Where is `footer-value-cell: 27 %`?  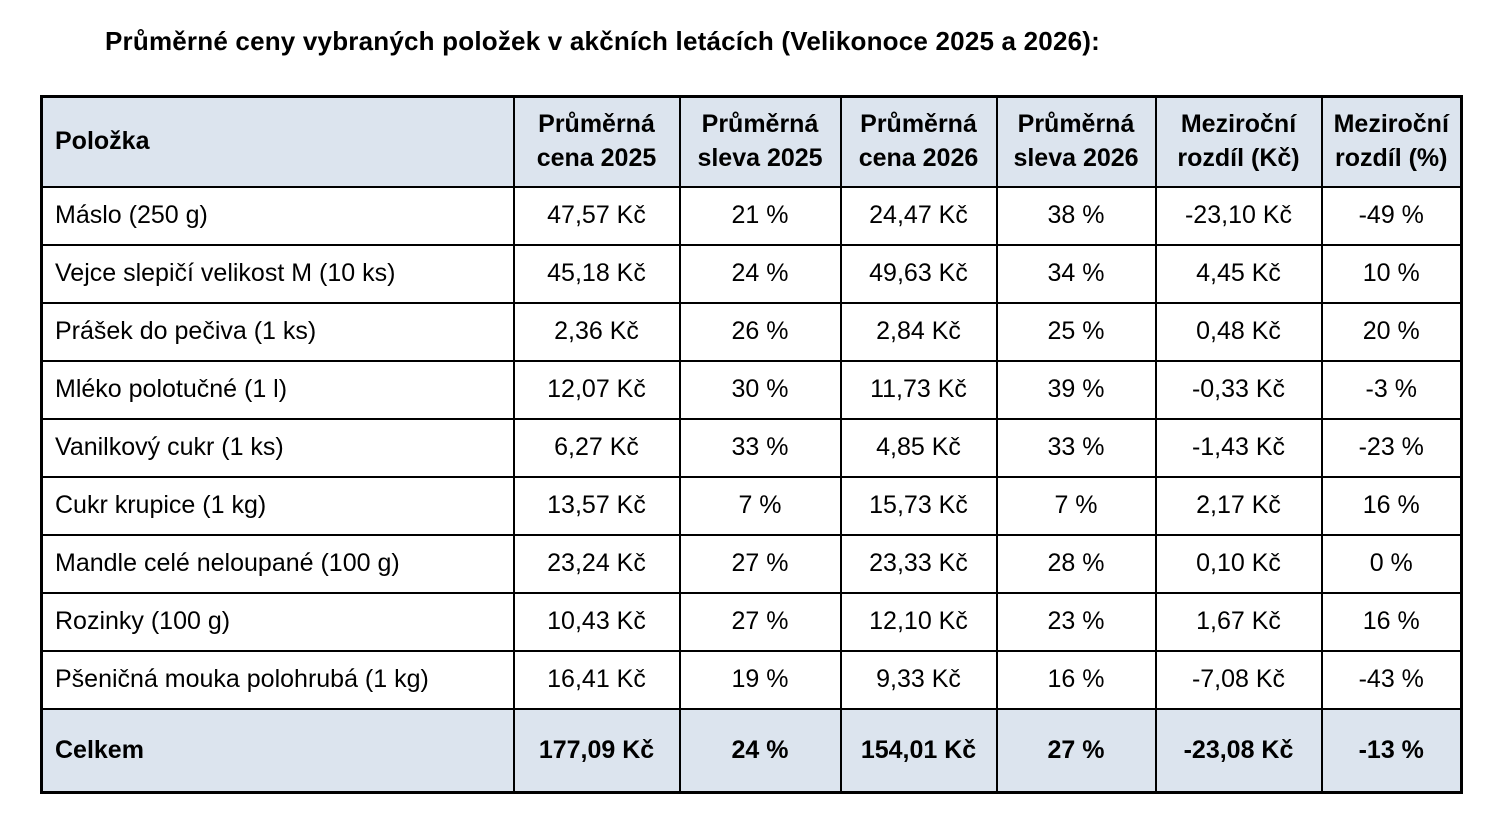 footer-value-cell: 27 % is located at coordinates (1076, 750).